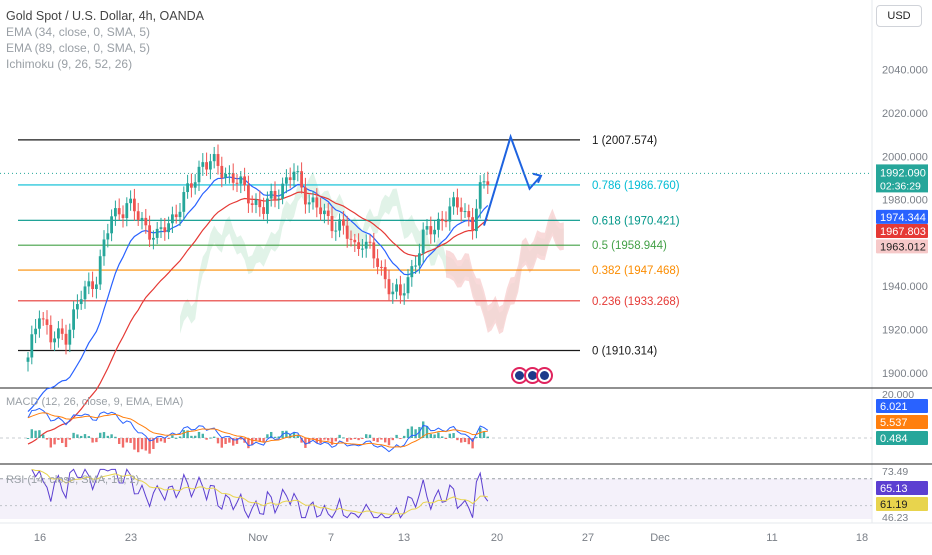 The height and width of the screenshot is (555, 932). What do you see at coordinates (95, 402) in the screenshot?
I see `macd-label: MACD (12, 26, close, 9, EMA, EMA)` at bounding box center [95, 402].